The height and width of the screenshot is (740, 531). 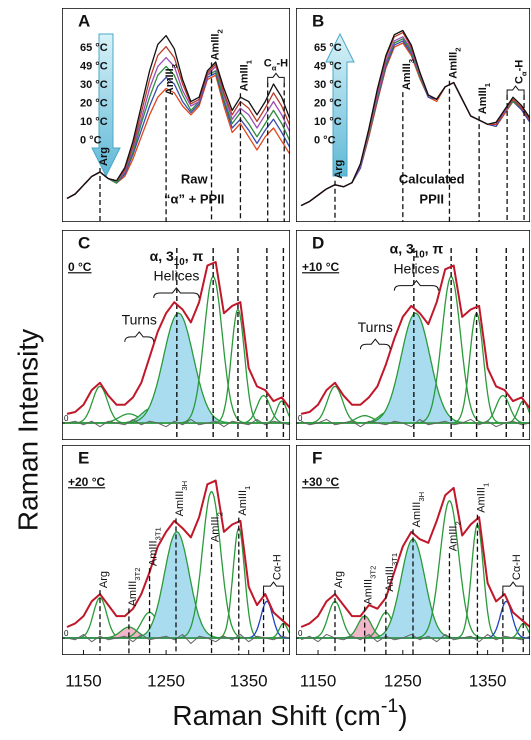 What do you see at coordinates (84, 242) in the screenshot?
I see `panel-letter: C` at bounding box center [84, 242].